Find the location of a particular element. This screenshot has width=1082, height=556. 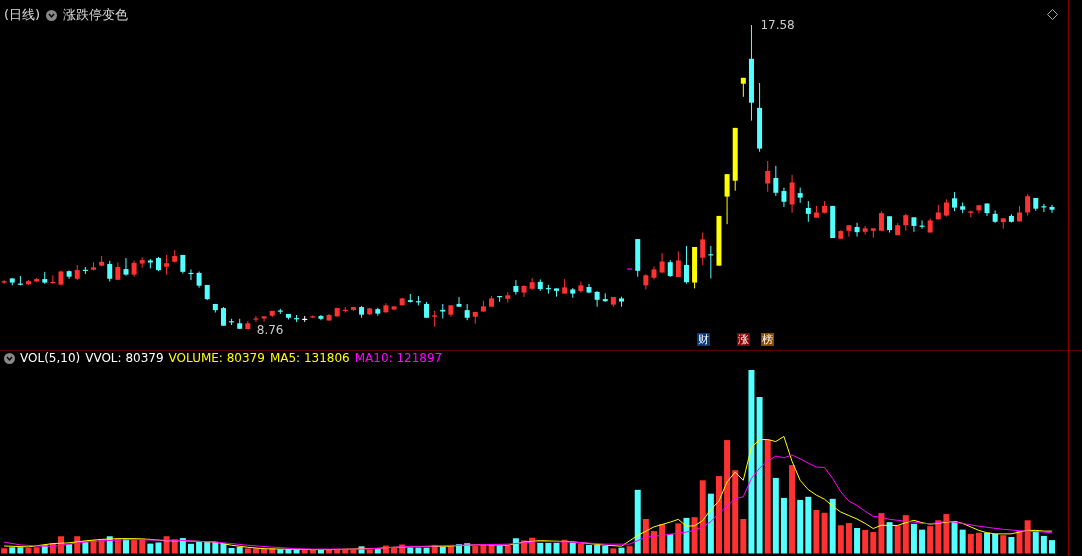

text: 涨 is located at coordinates (743, 339).